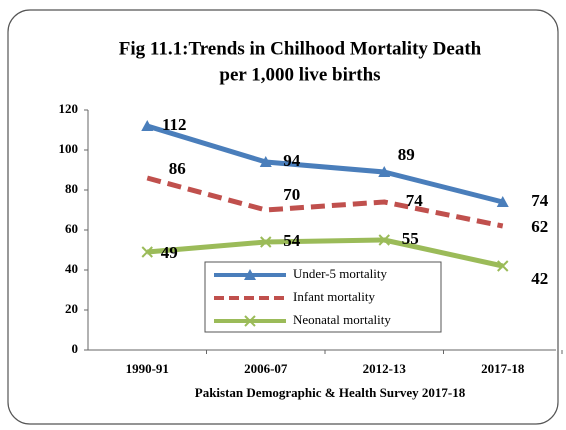 This screenshot has width=566, height=430. What do you see at coordinates (177, 168) in the screenshot?
I see `data-label: 86` at bounding box center [177, 168].